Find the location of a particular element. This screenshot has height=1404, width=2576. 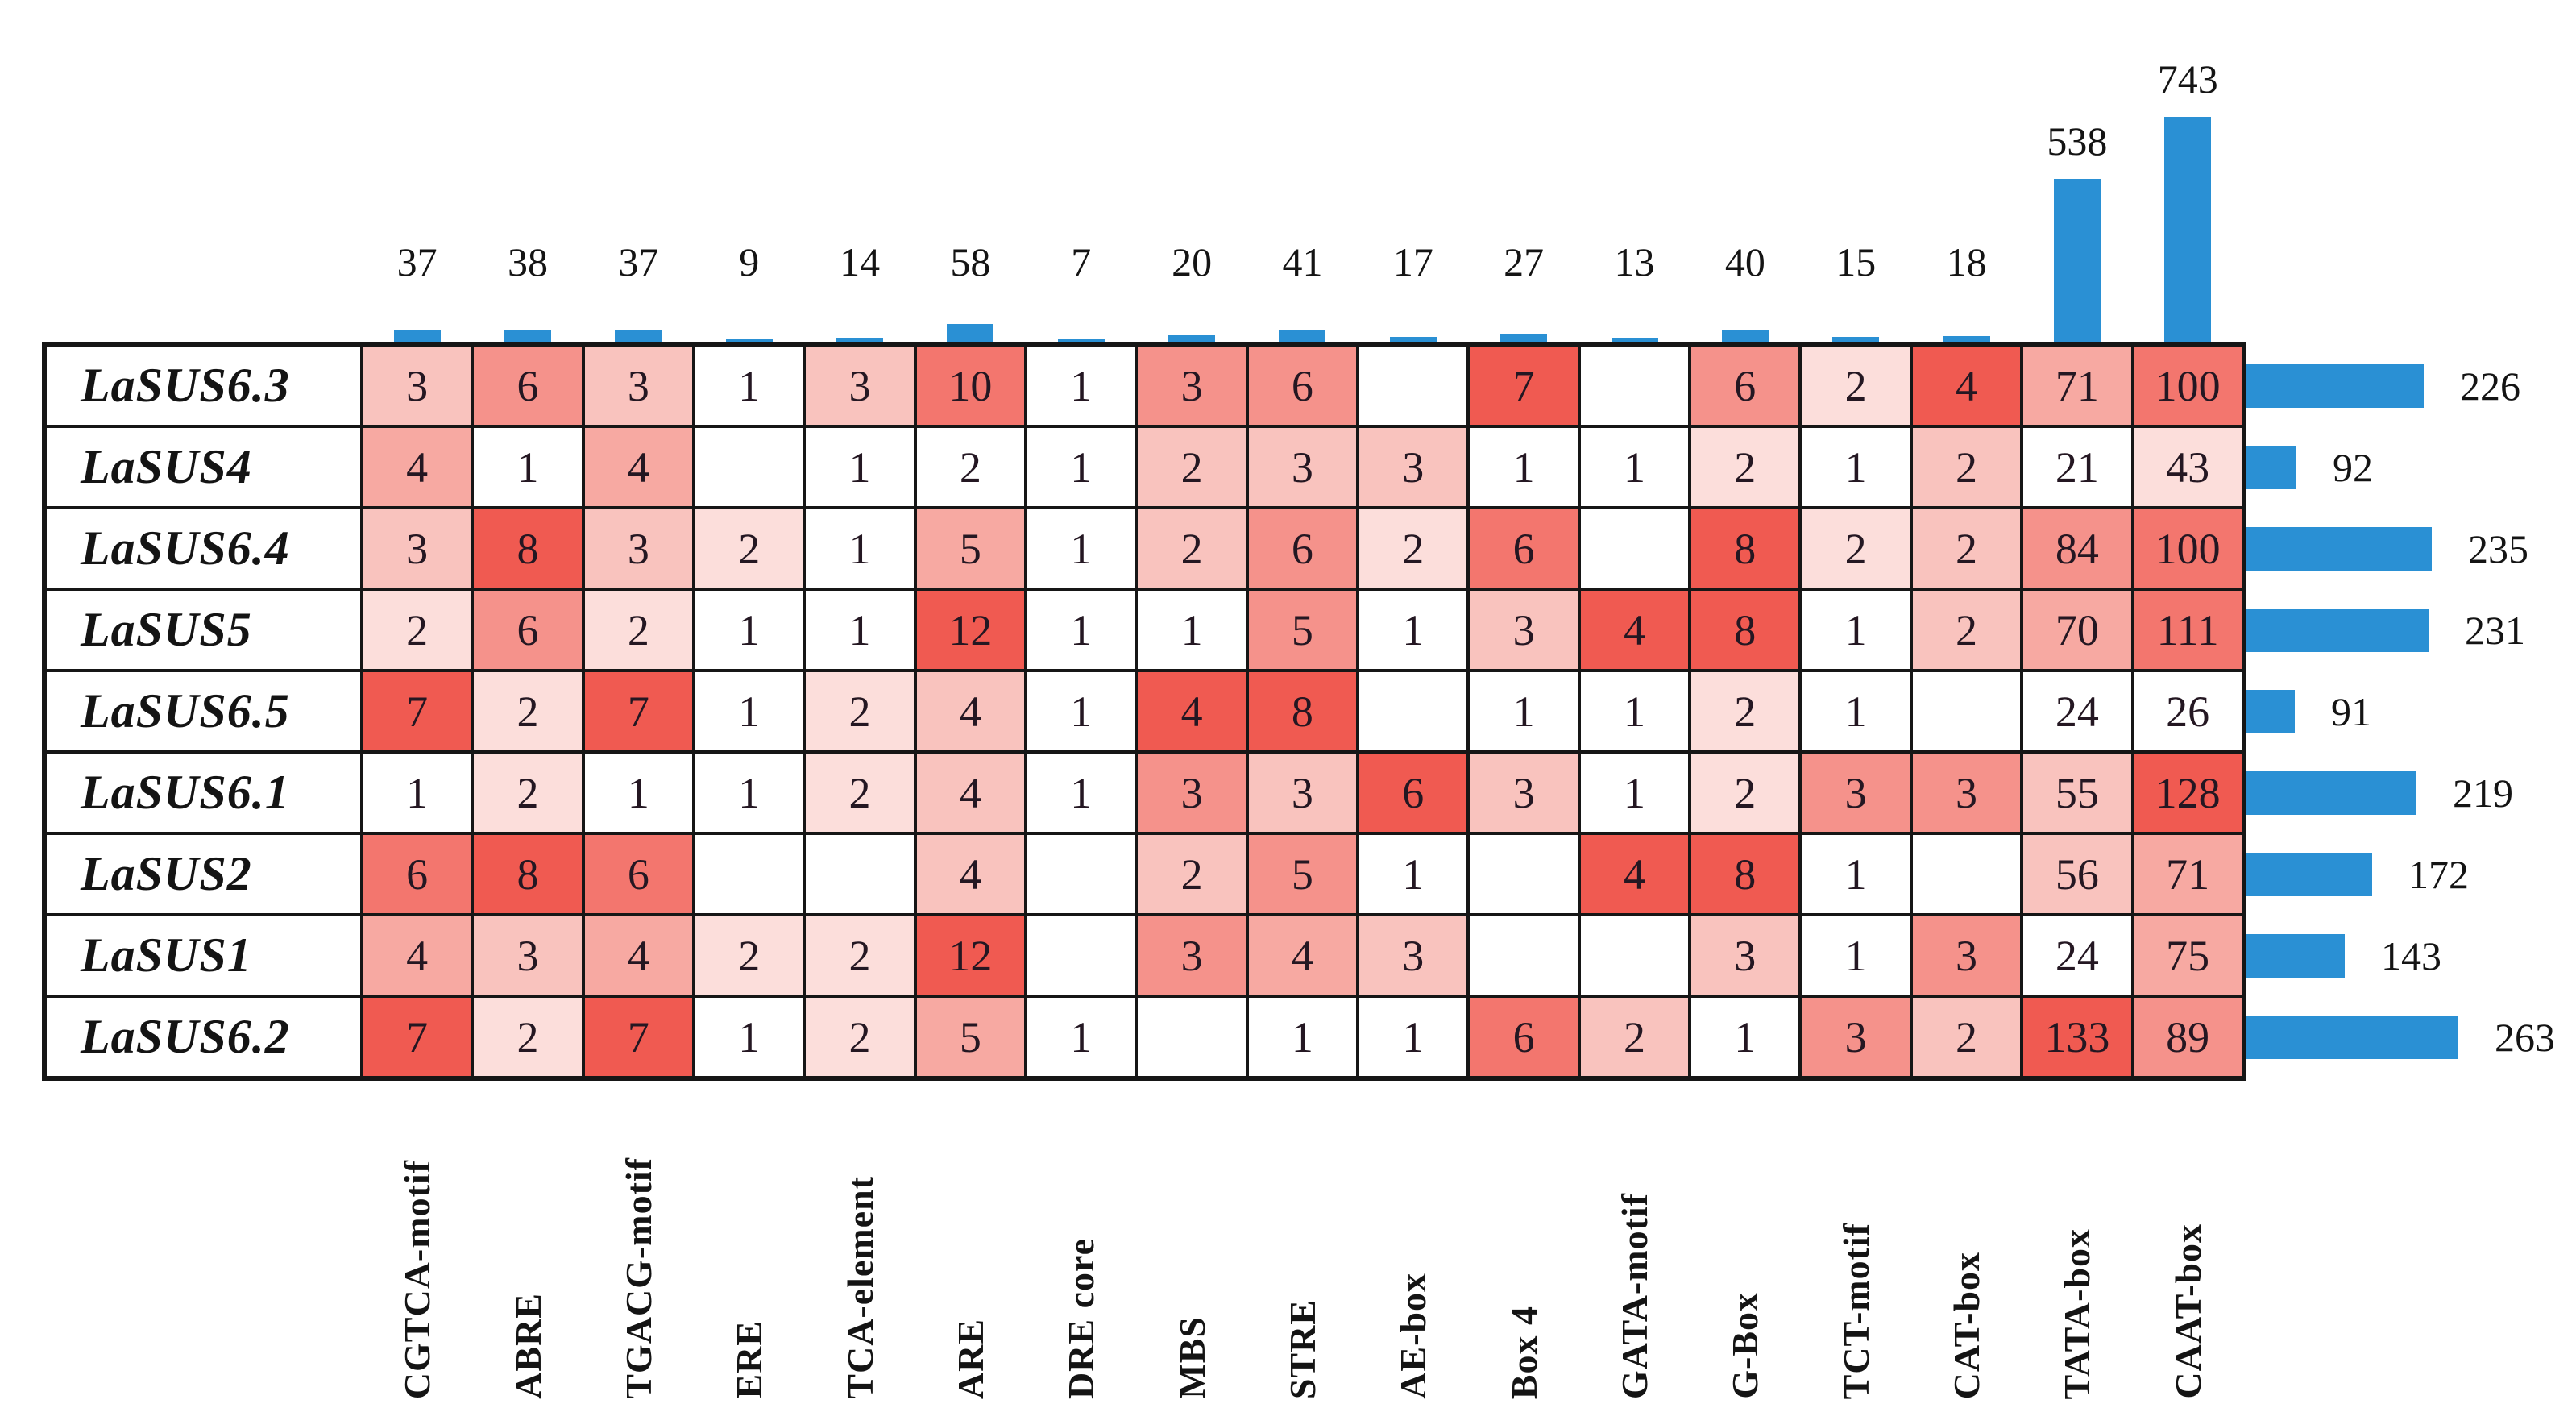

row-total-value: 92 is located at coordinates (2352, 467).